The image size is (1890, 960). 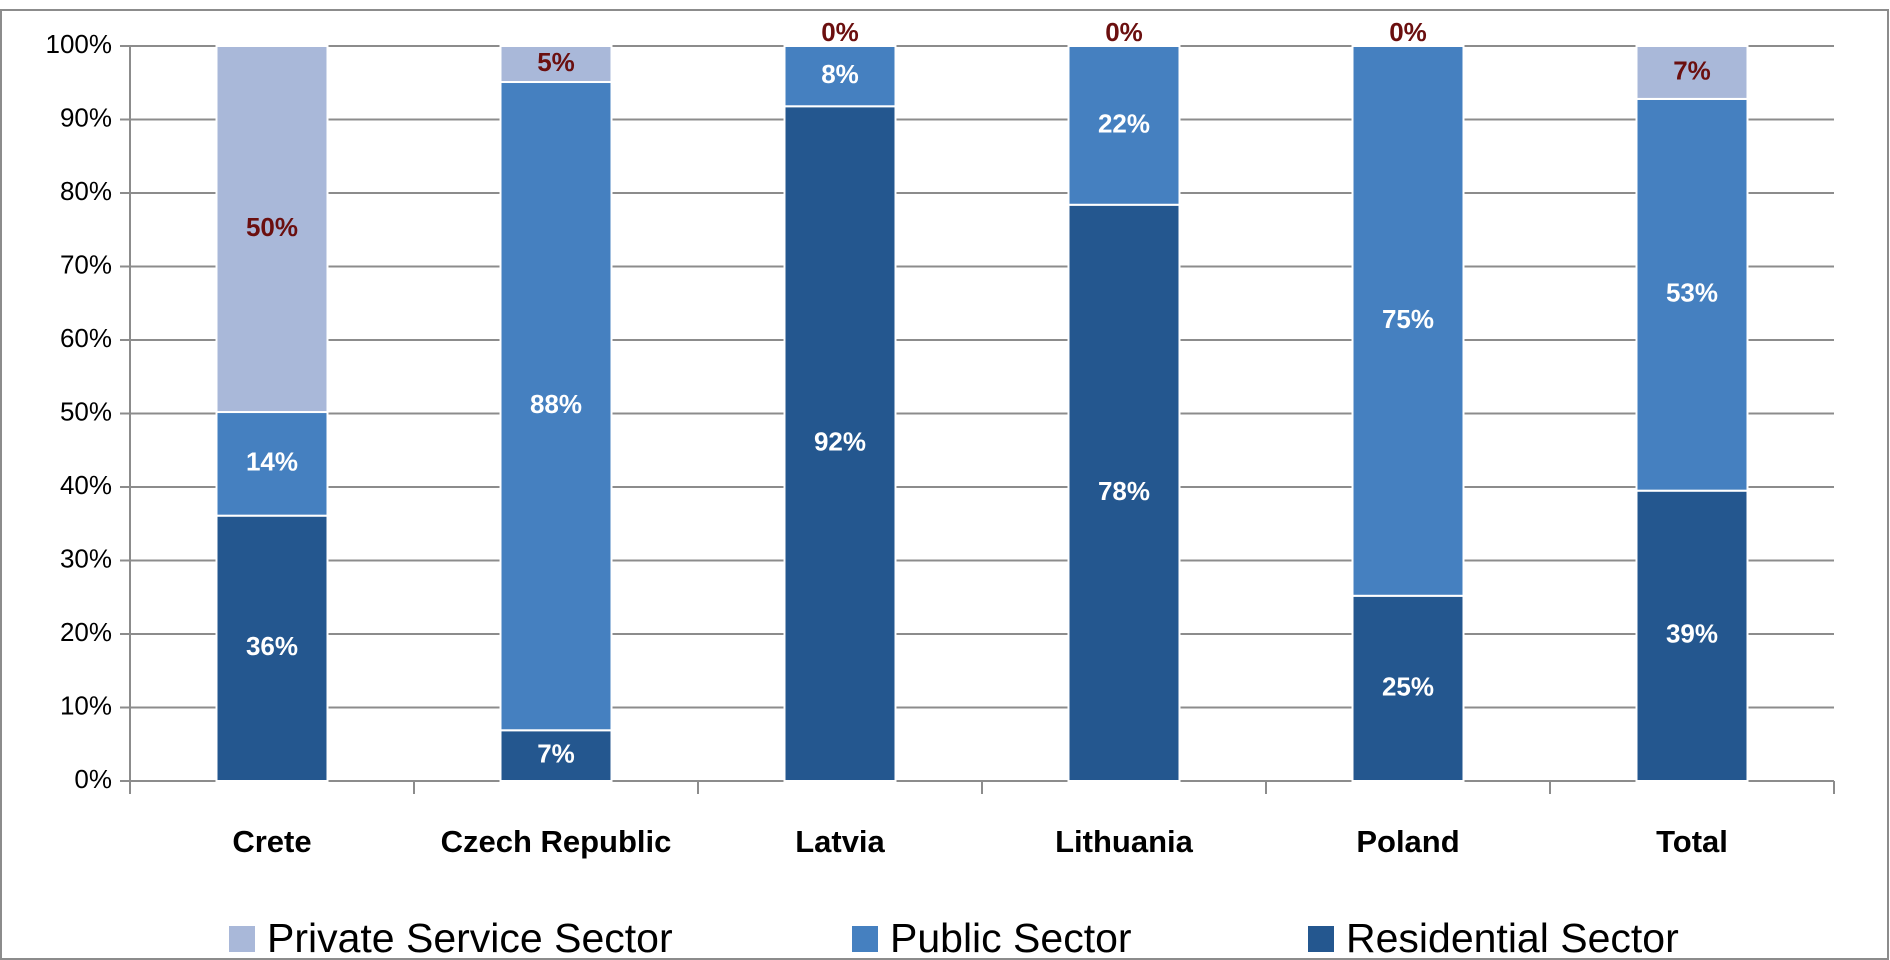 I want to click on data-label: 78%, so click(x=1124, y=491).